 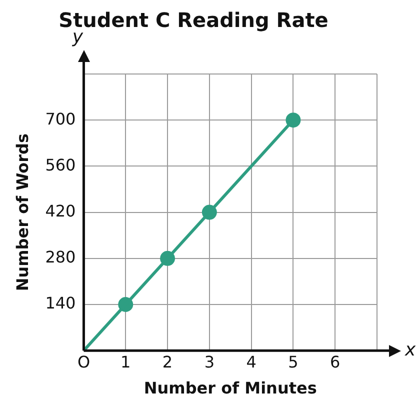 I want to click on x-tick-label: 4, so click(x=251, y=362).